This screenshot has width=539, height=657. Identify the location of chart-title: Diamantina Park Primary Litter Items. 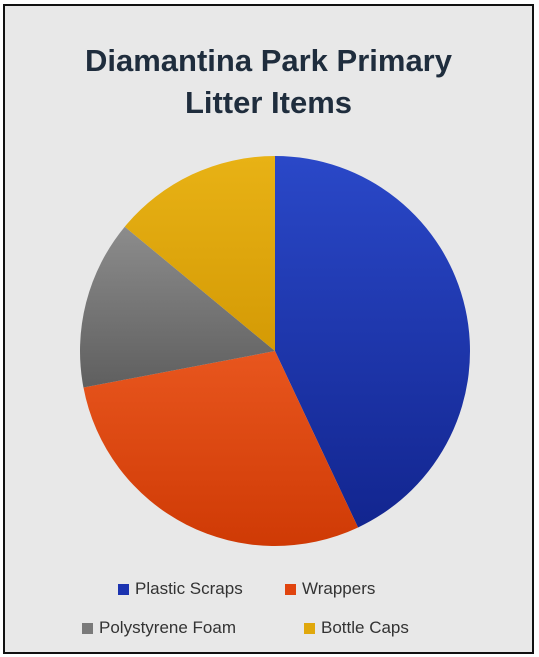
(268, 82).